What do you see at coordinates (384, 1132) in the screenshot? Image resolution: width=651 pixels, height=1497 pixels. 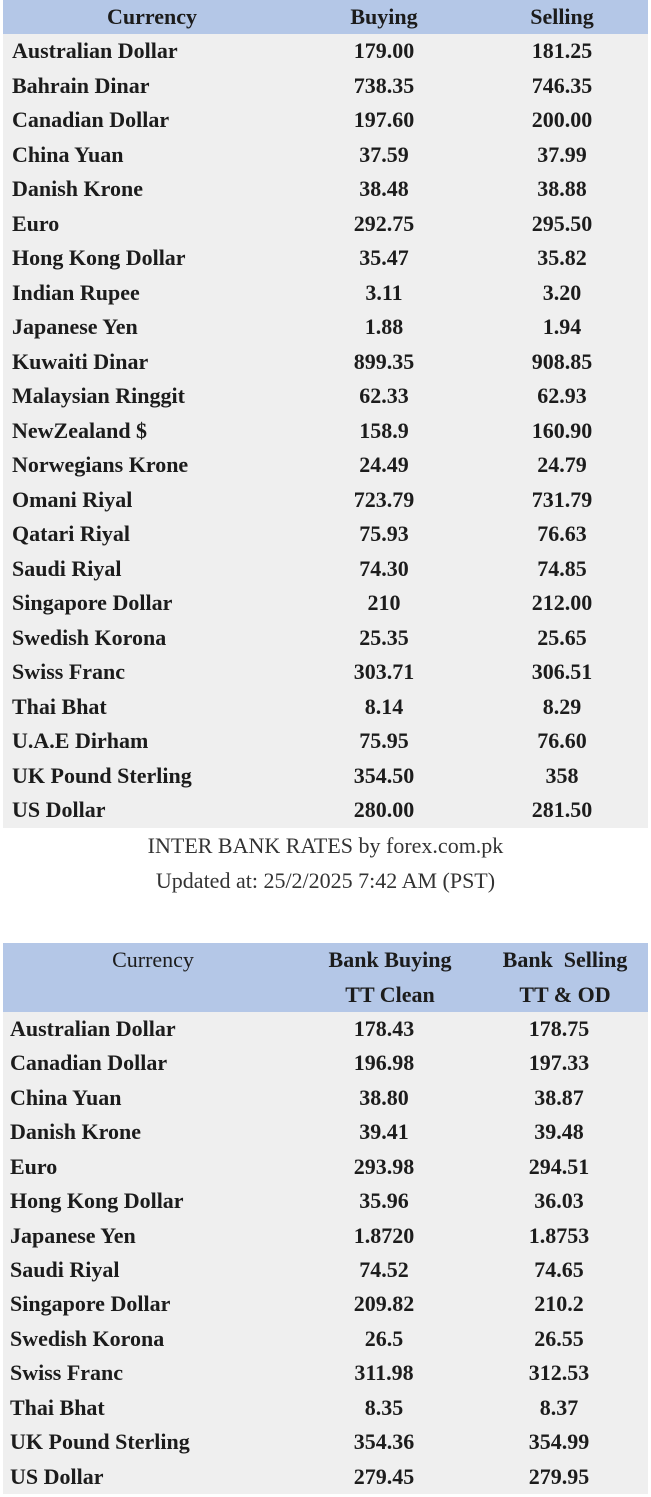 I see `rate-cell: 39.41` at bounding box center [384, 1132].